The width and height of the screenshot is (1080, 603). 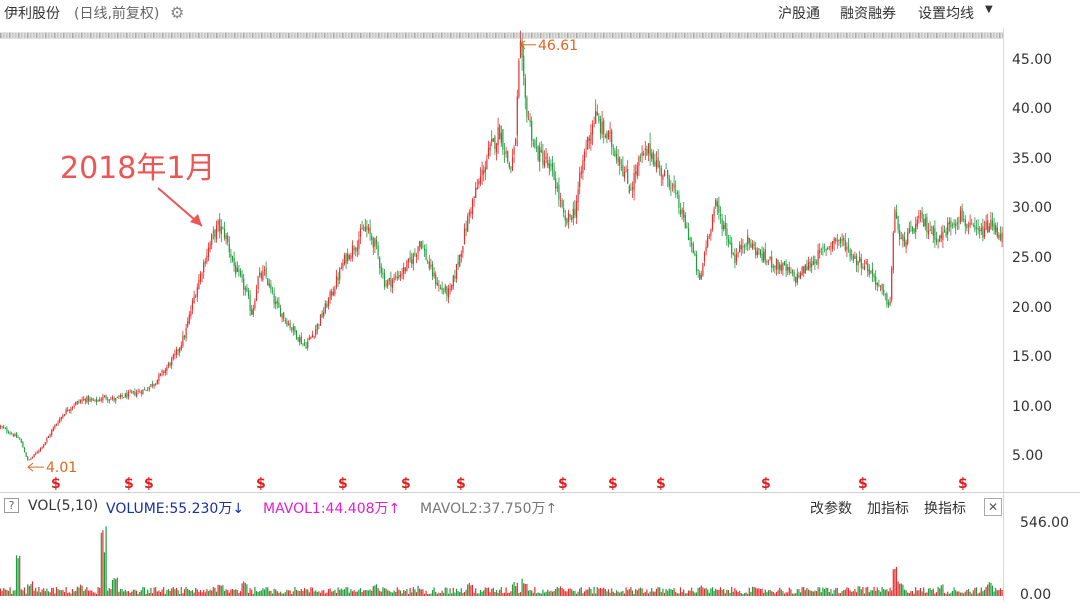 I want to click on help-icon: ?, so click(x=11, y=505).